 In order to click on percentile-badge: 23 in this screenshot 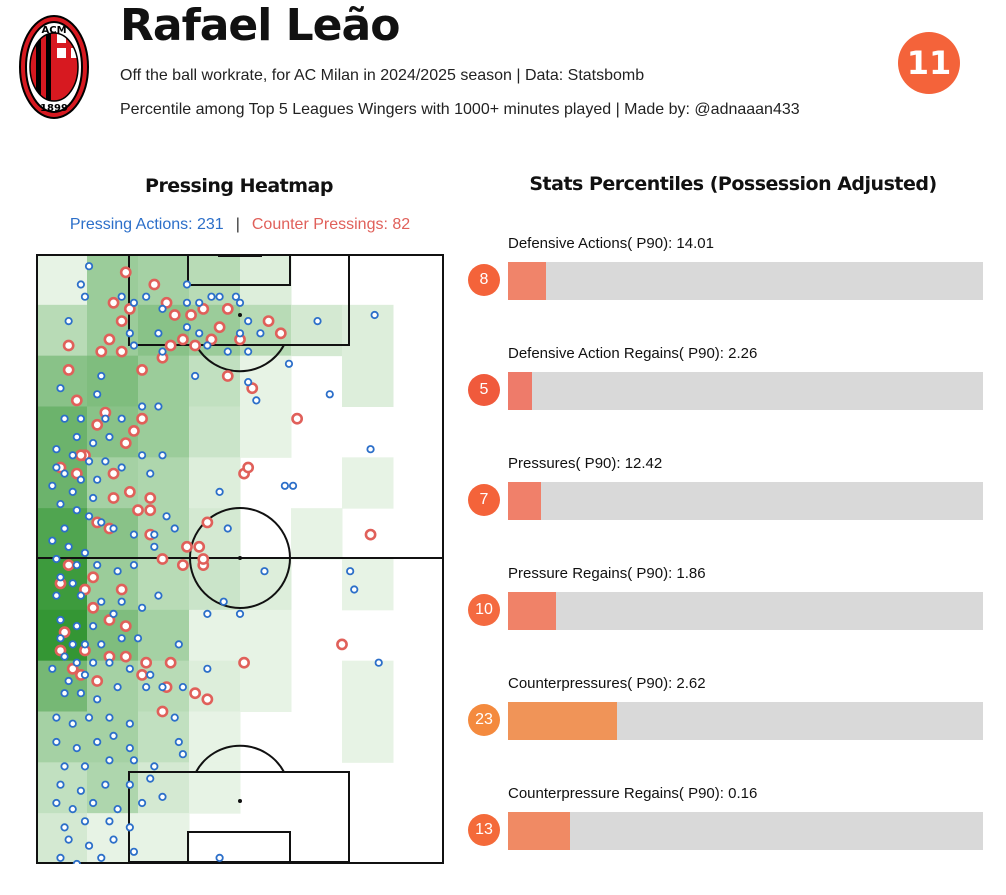, I will do `click(484, 720)`.